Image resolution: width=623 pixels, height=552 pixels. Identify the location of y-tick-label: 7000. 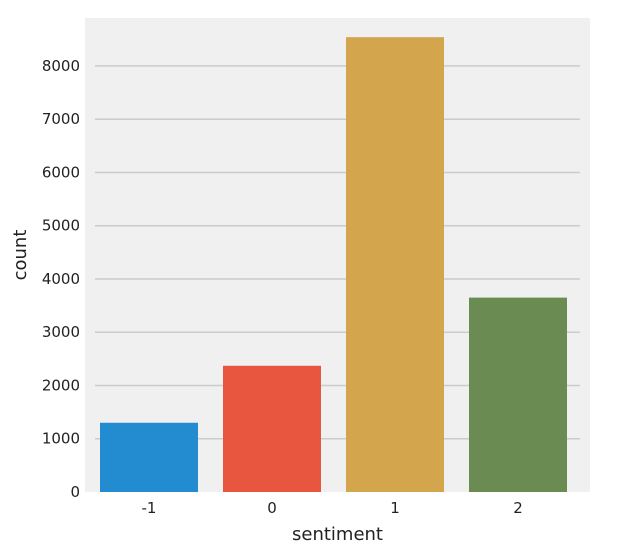
(61, 119).